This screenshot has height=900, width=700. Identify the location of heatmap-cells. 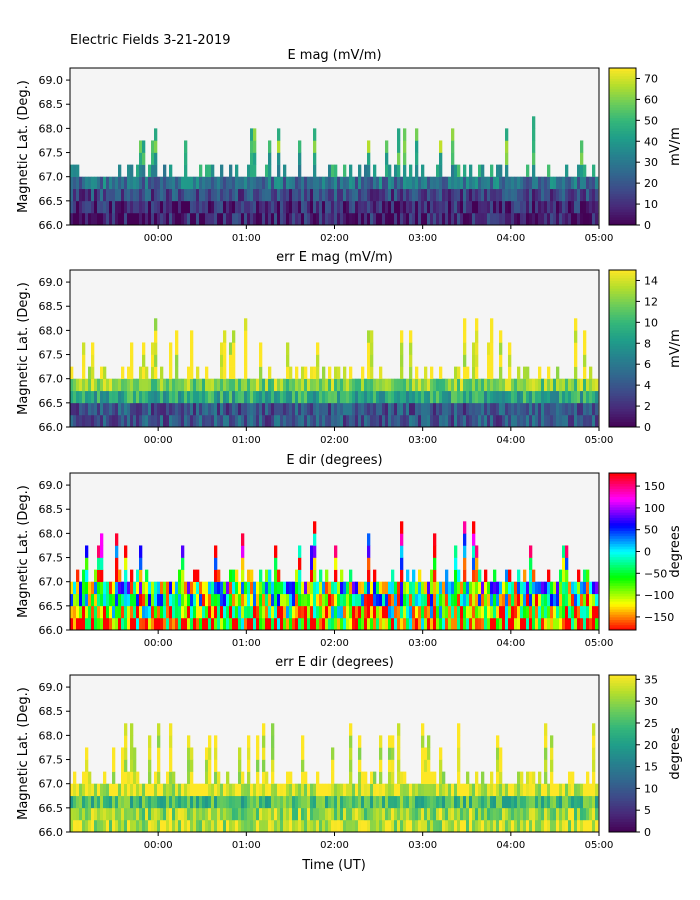
(334, 576).